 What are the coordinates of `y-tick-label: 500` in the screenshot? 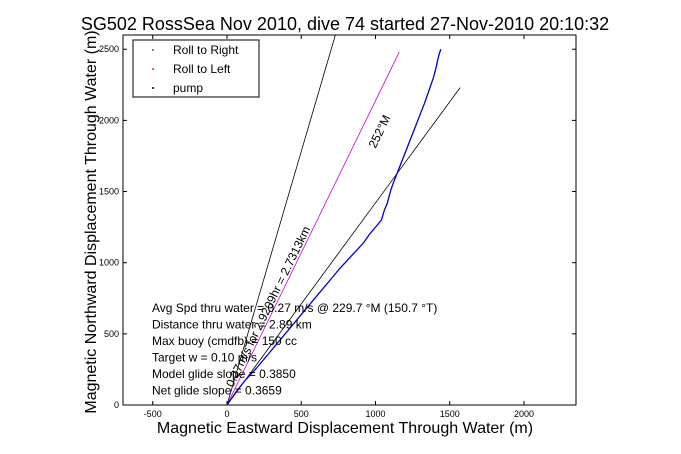 It's located at (111, 334).